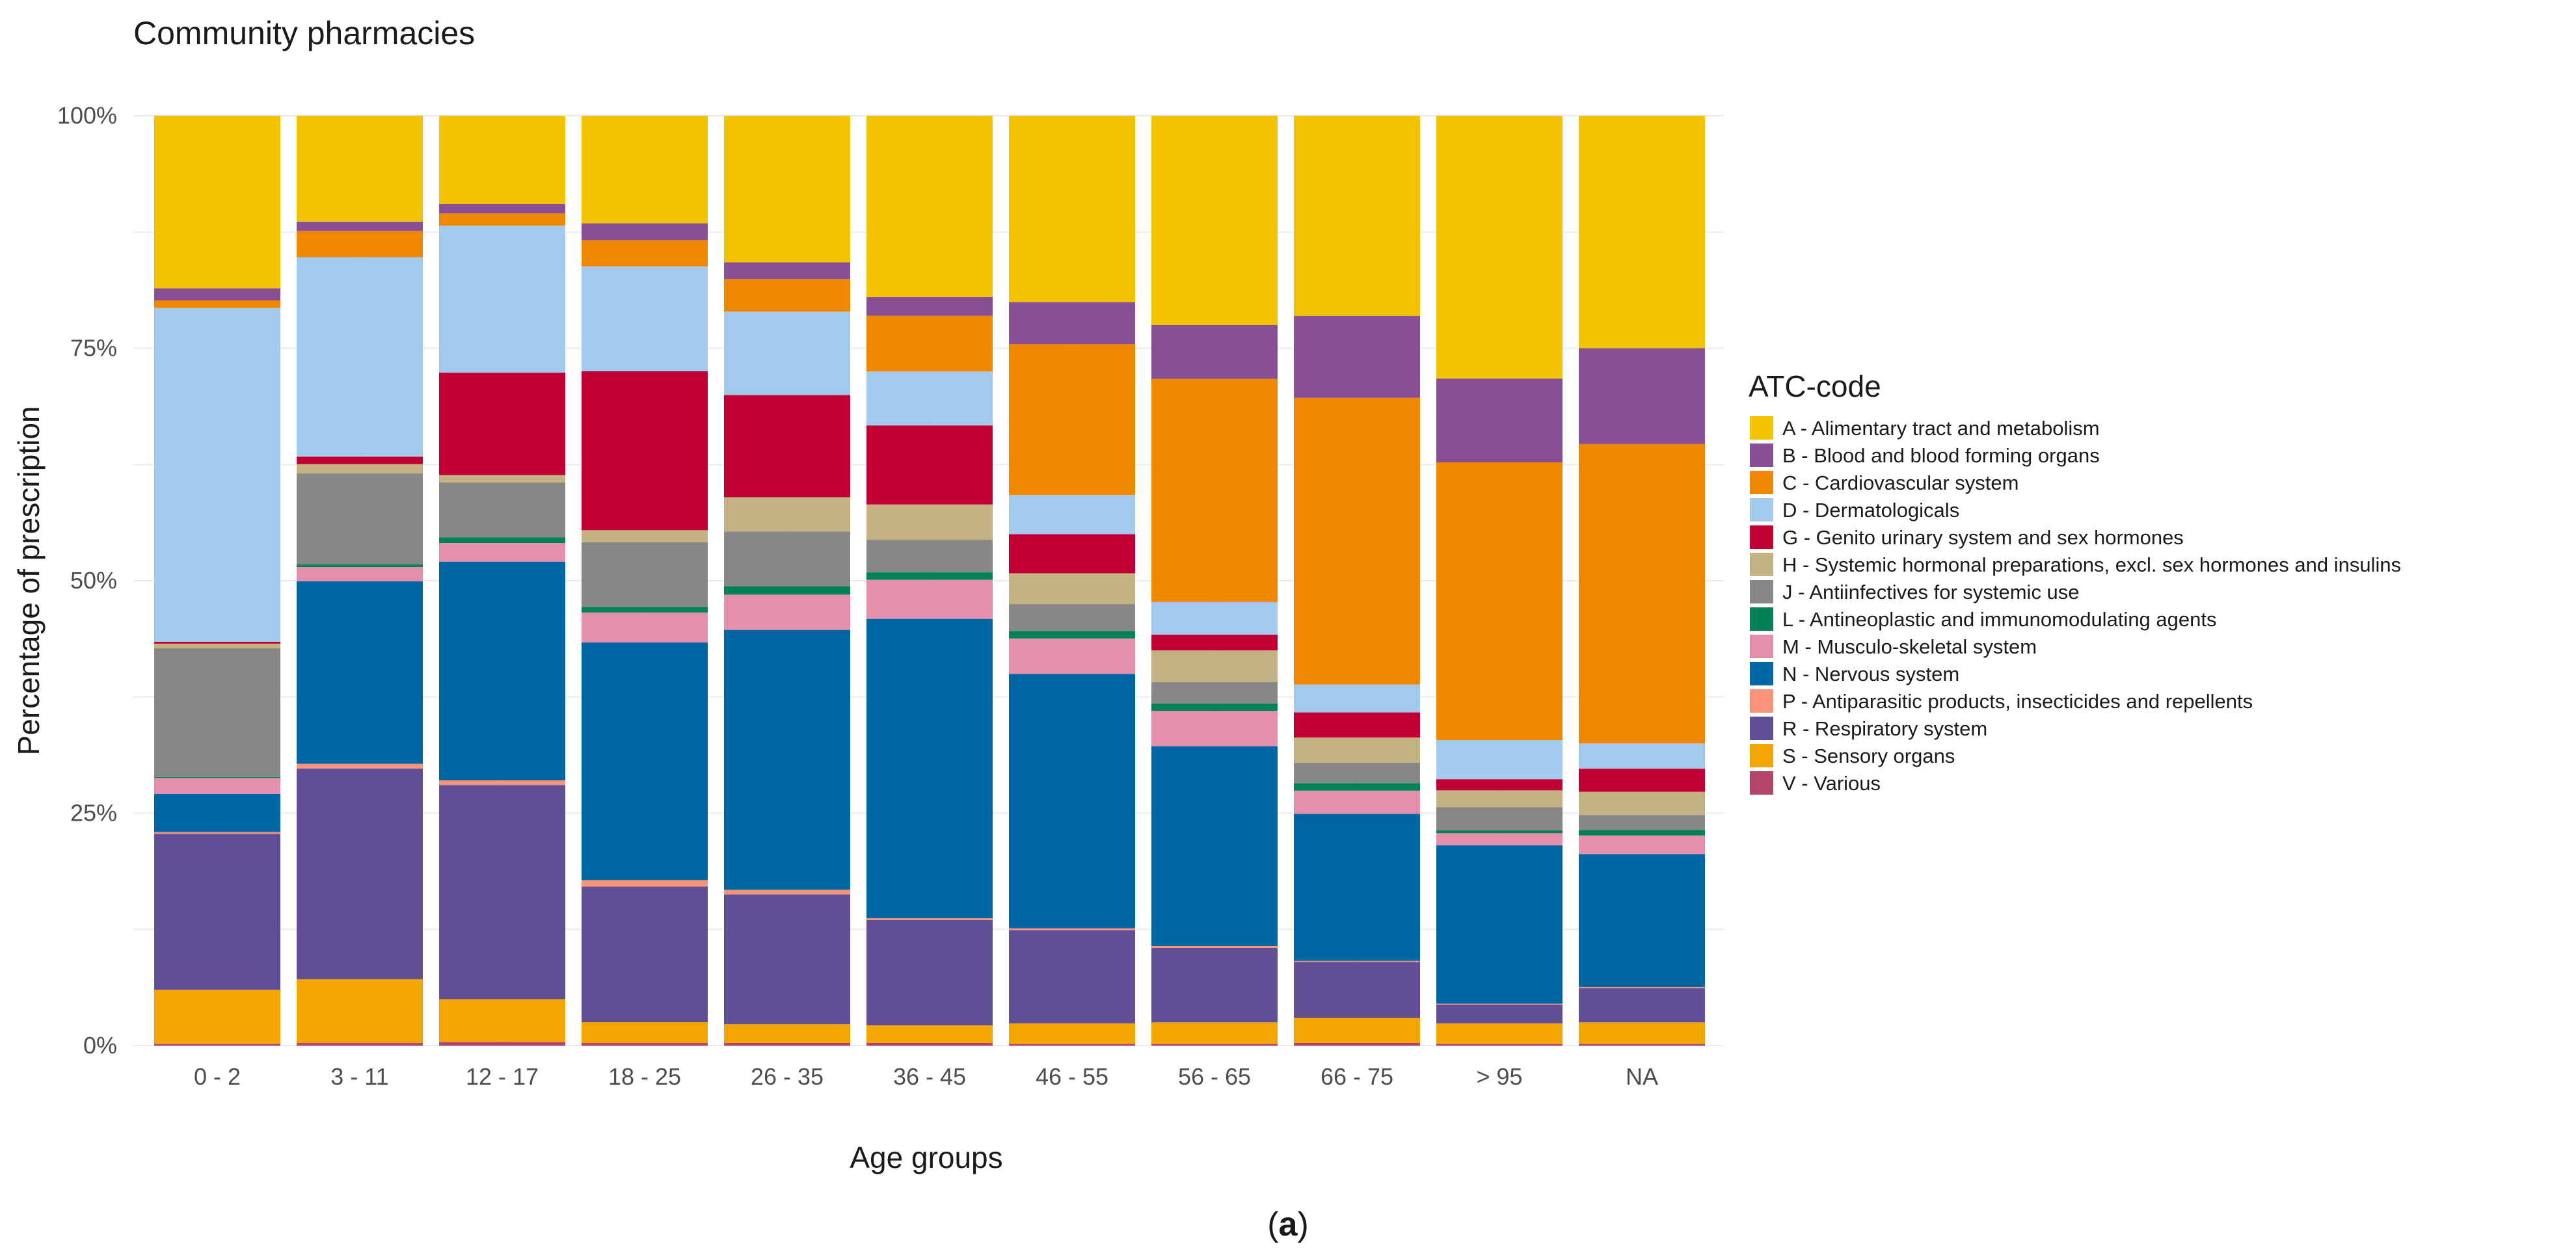 This screenshot has width=2576, height=1257. I want to click on x-tick-label: 36 - 45, so click(929, 1076).